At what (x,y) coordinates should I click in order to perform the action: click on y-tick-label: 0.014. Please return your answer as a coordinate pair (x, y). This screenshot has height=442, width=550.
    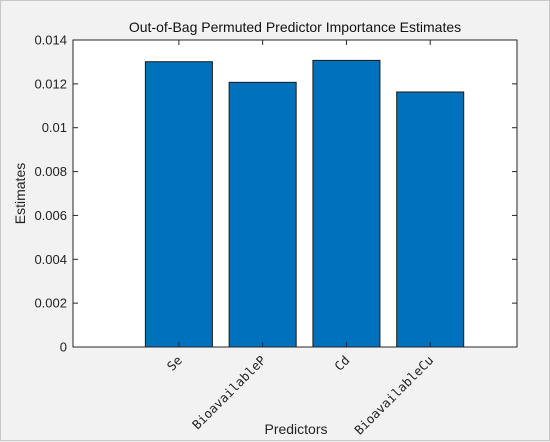
    Looking at the image, I should click on (50, 40).